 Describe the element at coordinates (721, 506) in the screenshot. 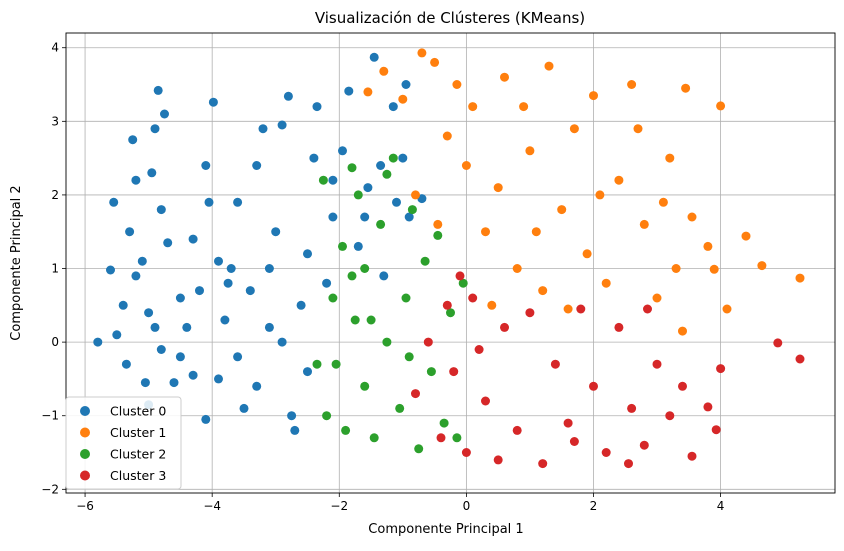

I see `x-tick-label: 4` at that location.